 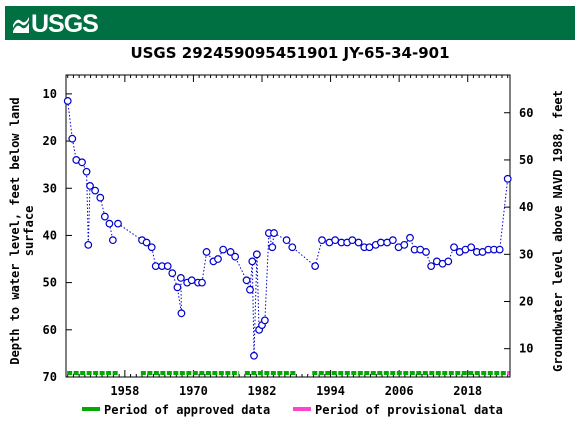 I want to click on left-tick-label: 60, so click(x=50, y=330).